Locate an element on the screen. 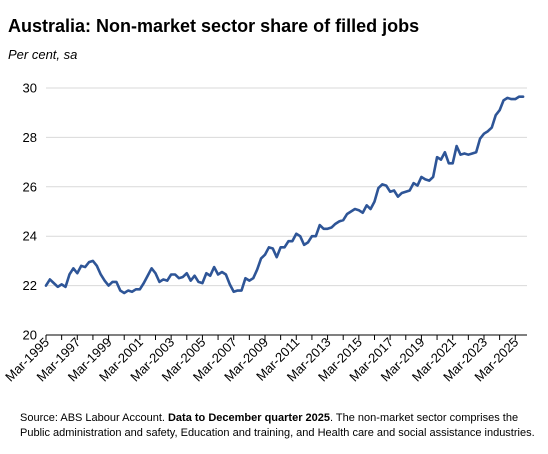 The width and height of the screenshot is (548, 454). y-tick-label: 28 is located at coordinates (30, 137).